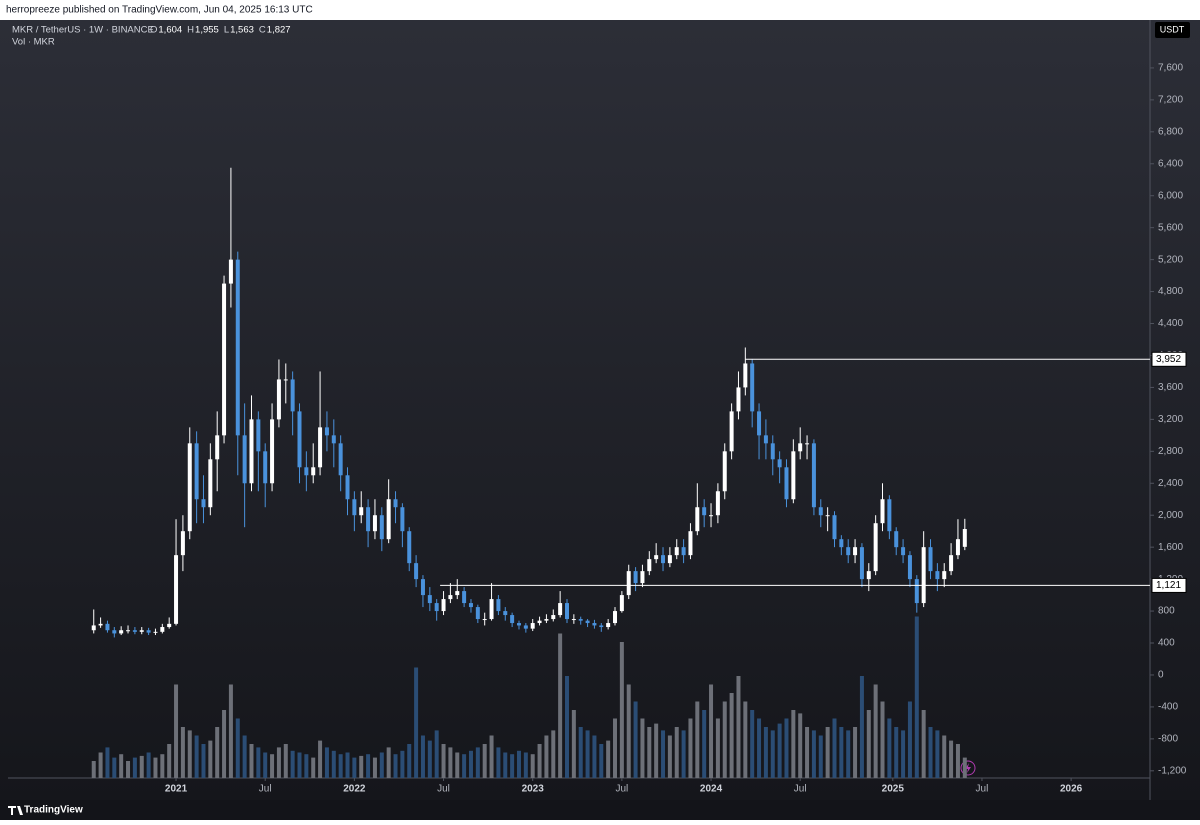  I want to click on ohlc-value: 1,604, so click(170, 30).